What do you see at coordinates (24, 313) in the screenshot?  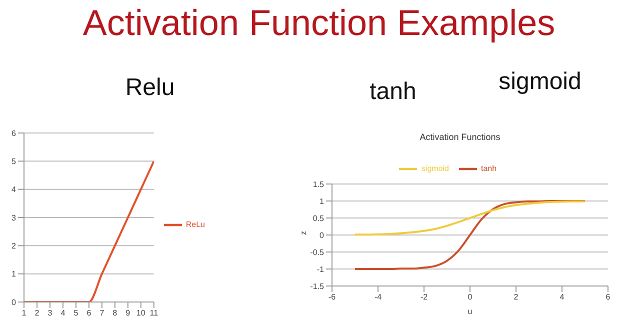 I see `x-tick-label: 1` at bounding box center [24, 313].